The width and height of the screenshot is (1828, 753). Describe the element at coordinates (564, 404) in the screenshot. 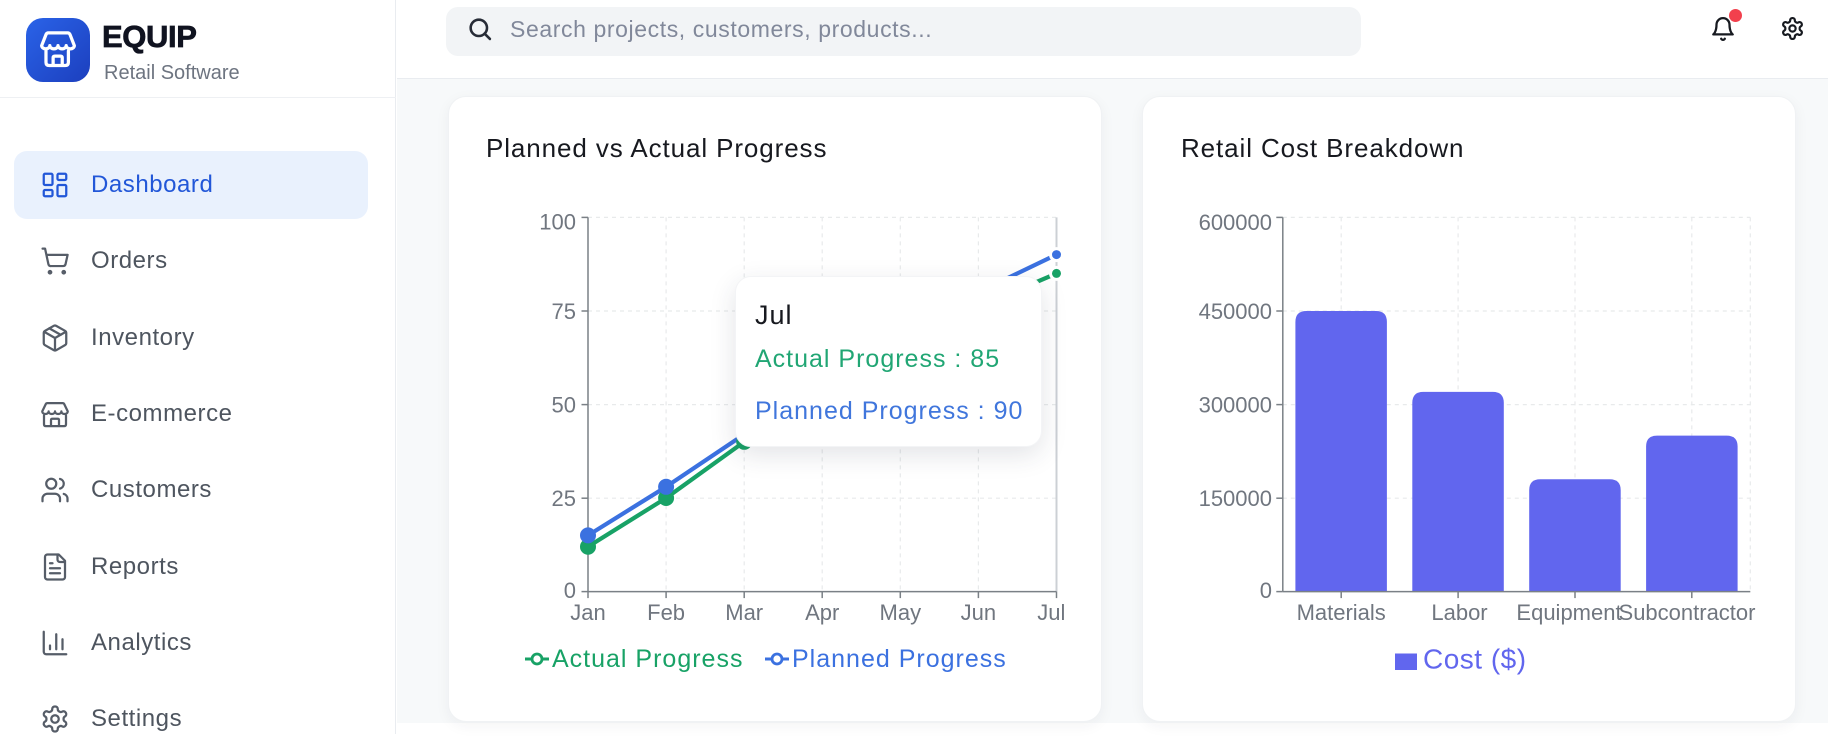

I see `svg-text: 50` at that location.